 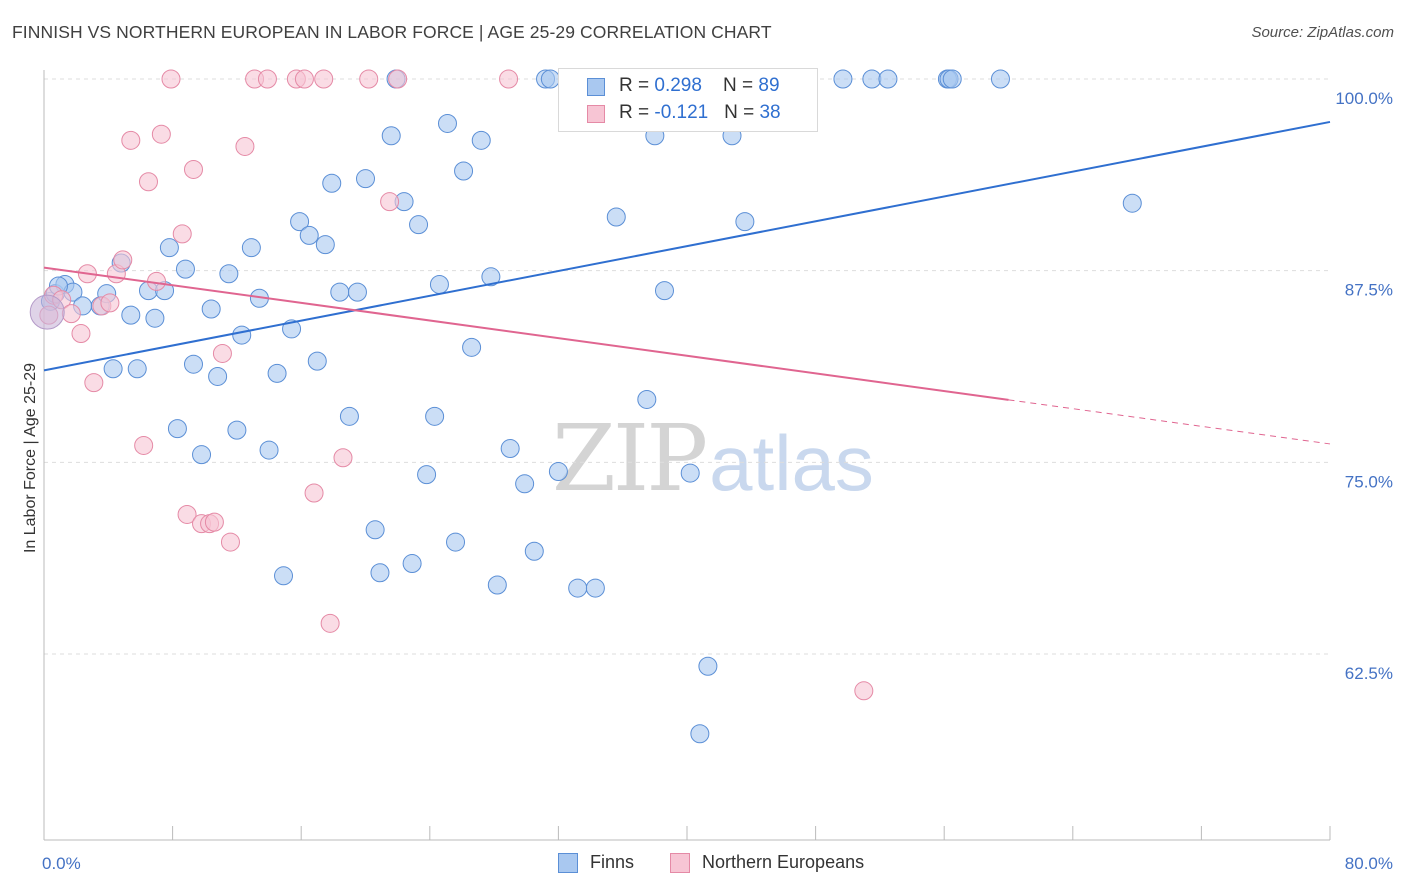 I want to click on finns-stats: R = 0.298 N = 89, so click(x=699, y=86).